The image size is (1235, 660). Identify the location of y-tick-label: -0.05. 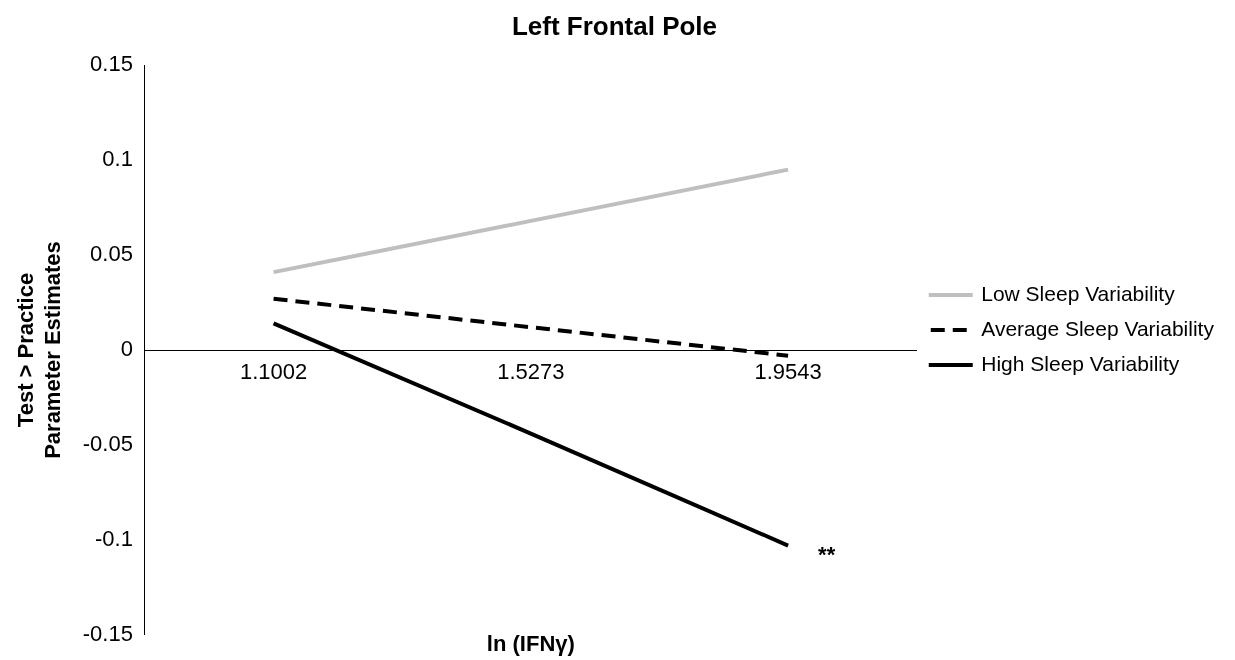
(107, 443).